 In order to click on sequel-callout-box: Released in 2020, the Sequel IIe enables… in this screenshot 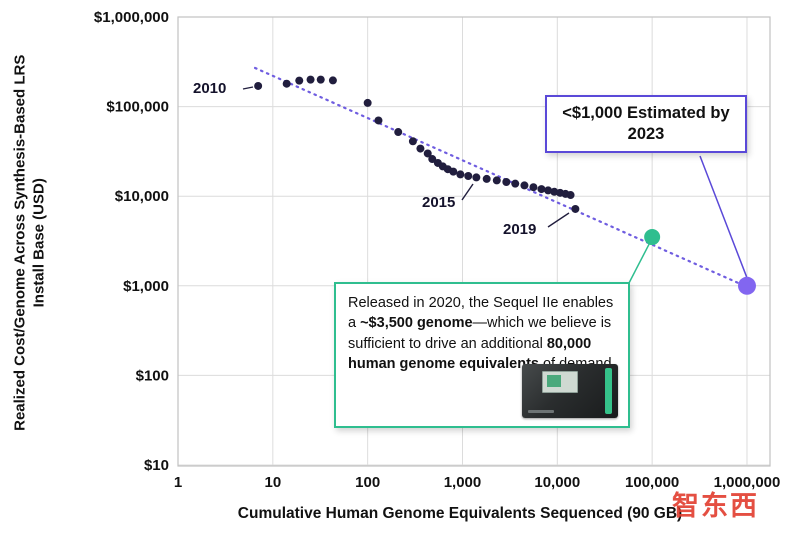, I will do `click(482, 355)`.